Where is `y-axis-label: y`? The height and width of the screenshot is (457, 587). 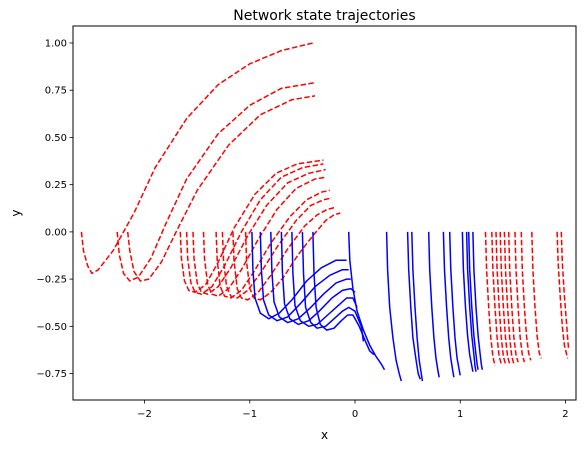 y-axis-label: y is located at coordinates (16, 212).